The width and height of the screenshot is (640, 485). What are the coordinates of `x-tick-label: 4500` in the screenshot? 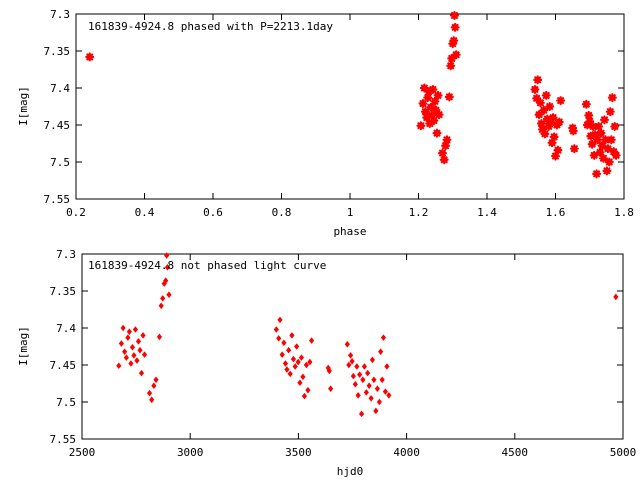 It's located at (515, 452).